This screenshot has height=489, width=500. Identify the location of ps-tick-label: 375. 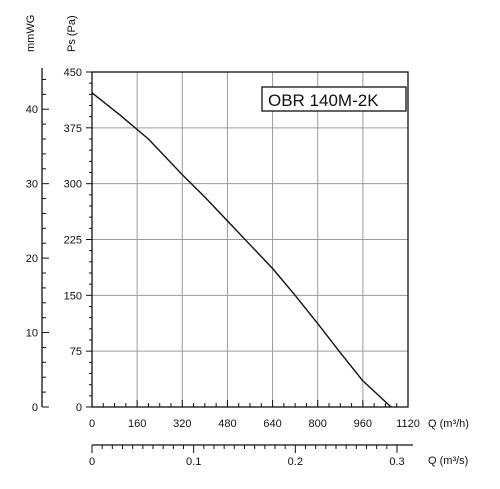
(73, 129).